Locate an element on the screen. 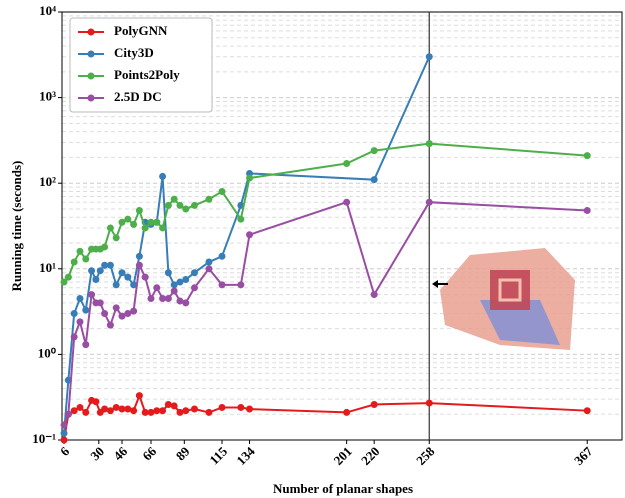  x-tick-label: 134 is located at coordinates (245, 455).